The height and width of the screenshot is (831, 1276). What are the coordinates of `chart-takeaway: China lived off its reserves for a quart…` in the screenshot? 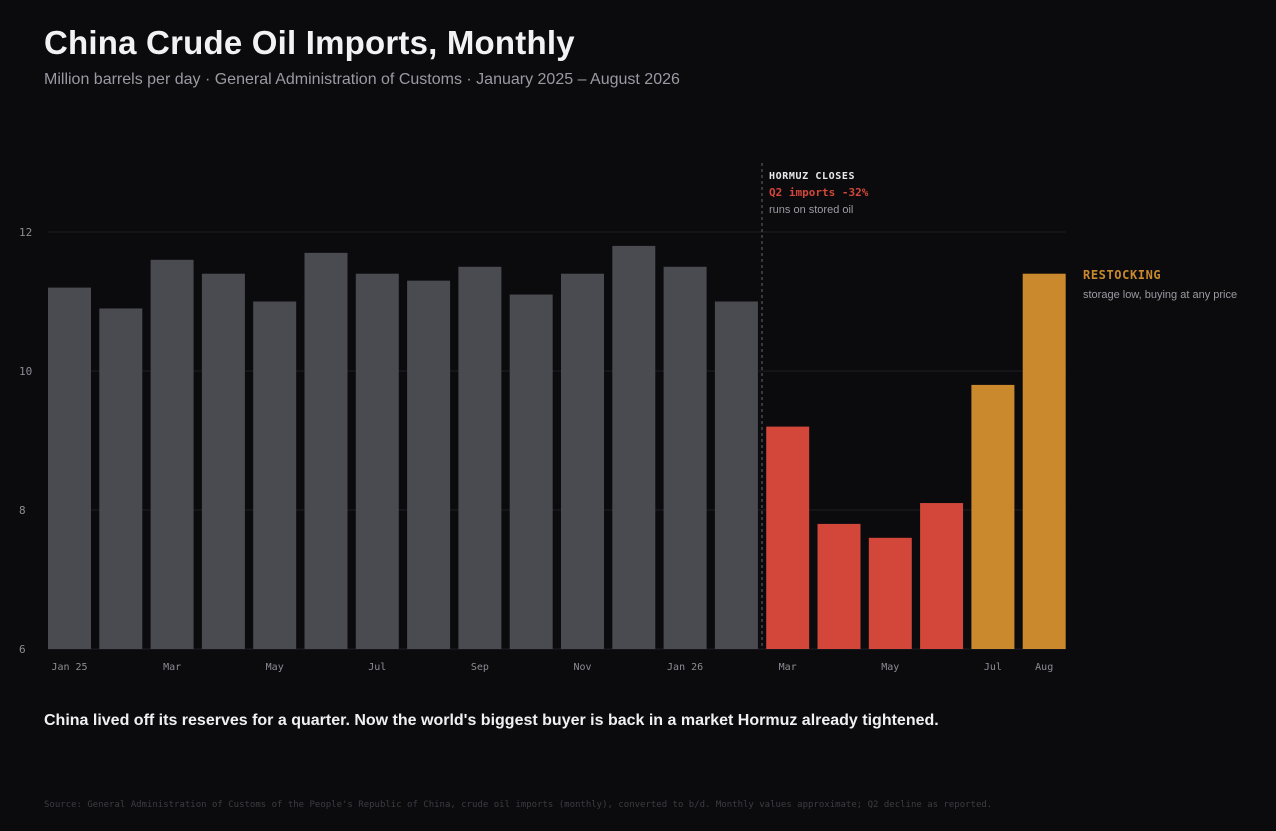 It's located at (491, 720).